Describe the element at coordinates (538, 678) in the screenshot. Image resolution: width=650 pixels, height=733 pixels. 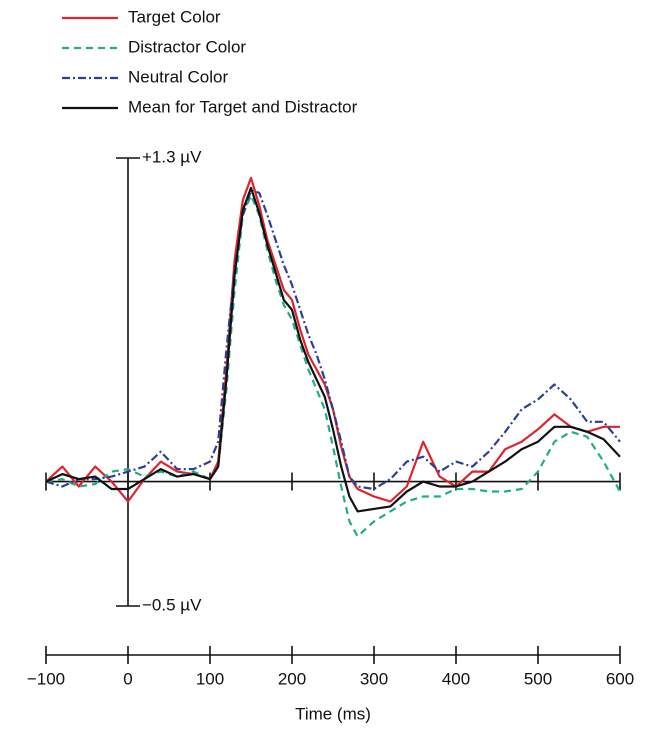
I see `x-tick-label: 500` at that location.